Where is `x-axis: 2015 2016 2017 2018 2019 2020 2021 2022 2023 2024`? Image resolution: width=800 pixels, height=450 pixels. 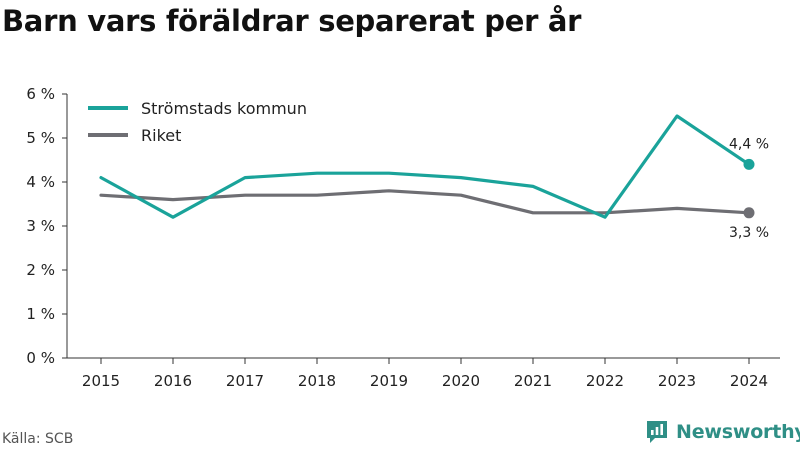 x-axis: 2015 2016 2017 2018 2019 2020 2021 2022 2023 2024 is located at coordinates (423, 373).